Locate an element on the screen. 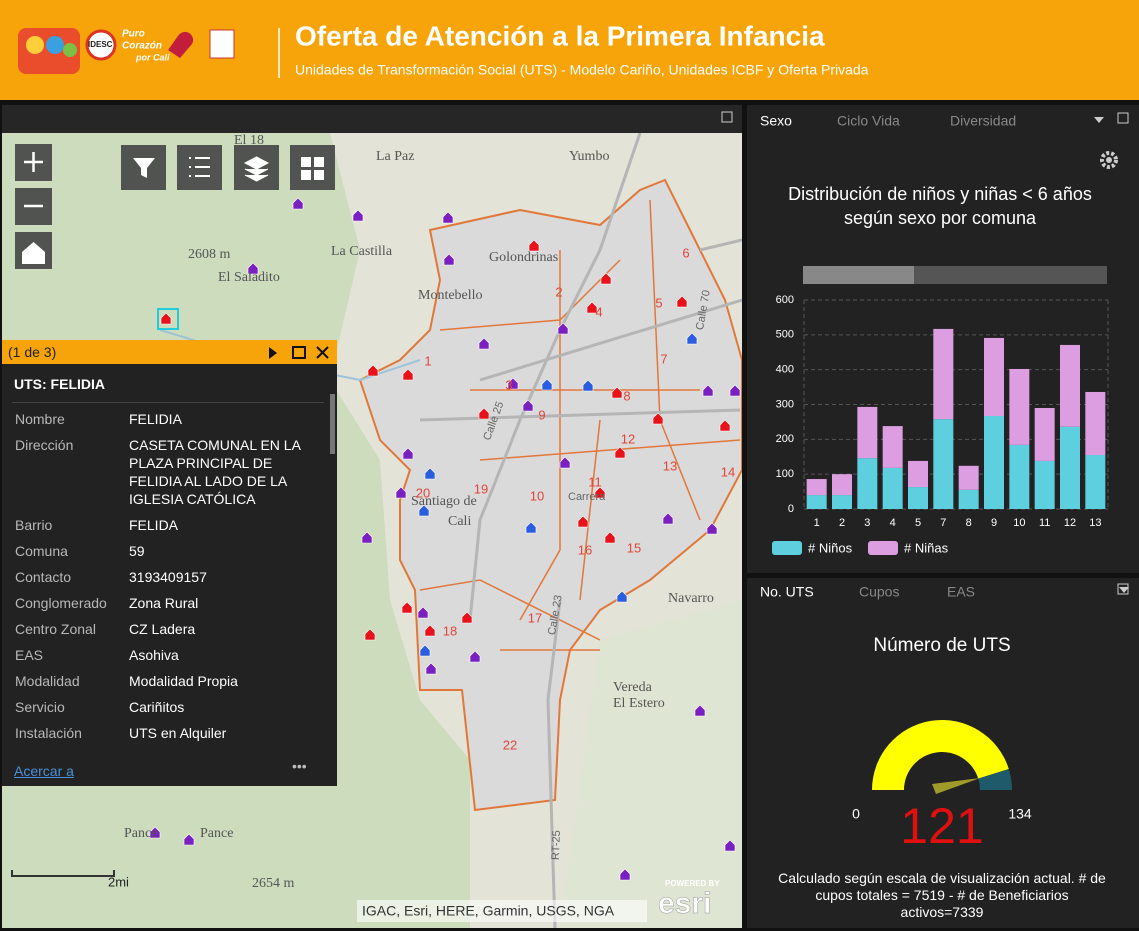  tab: Cupos is located at coordinates (879, 592).